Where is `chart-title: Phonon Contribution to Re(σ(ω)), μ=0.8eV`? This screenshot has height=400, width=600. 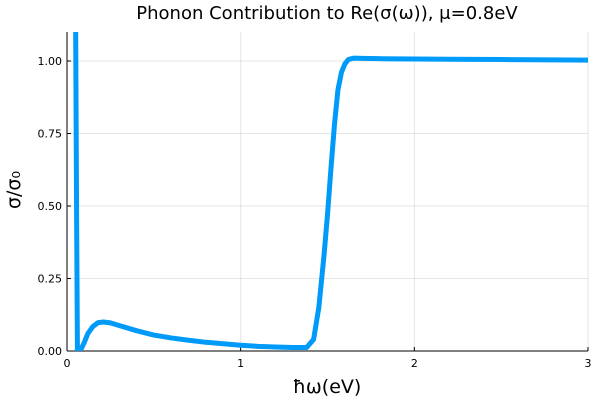
chart-title: Phonon Contribution to Re(σ(ω)), μ=0.8eV is located at coordinates (327, 13).